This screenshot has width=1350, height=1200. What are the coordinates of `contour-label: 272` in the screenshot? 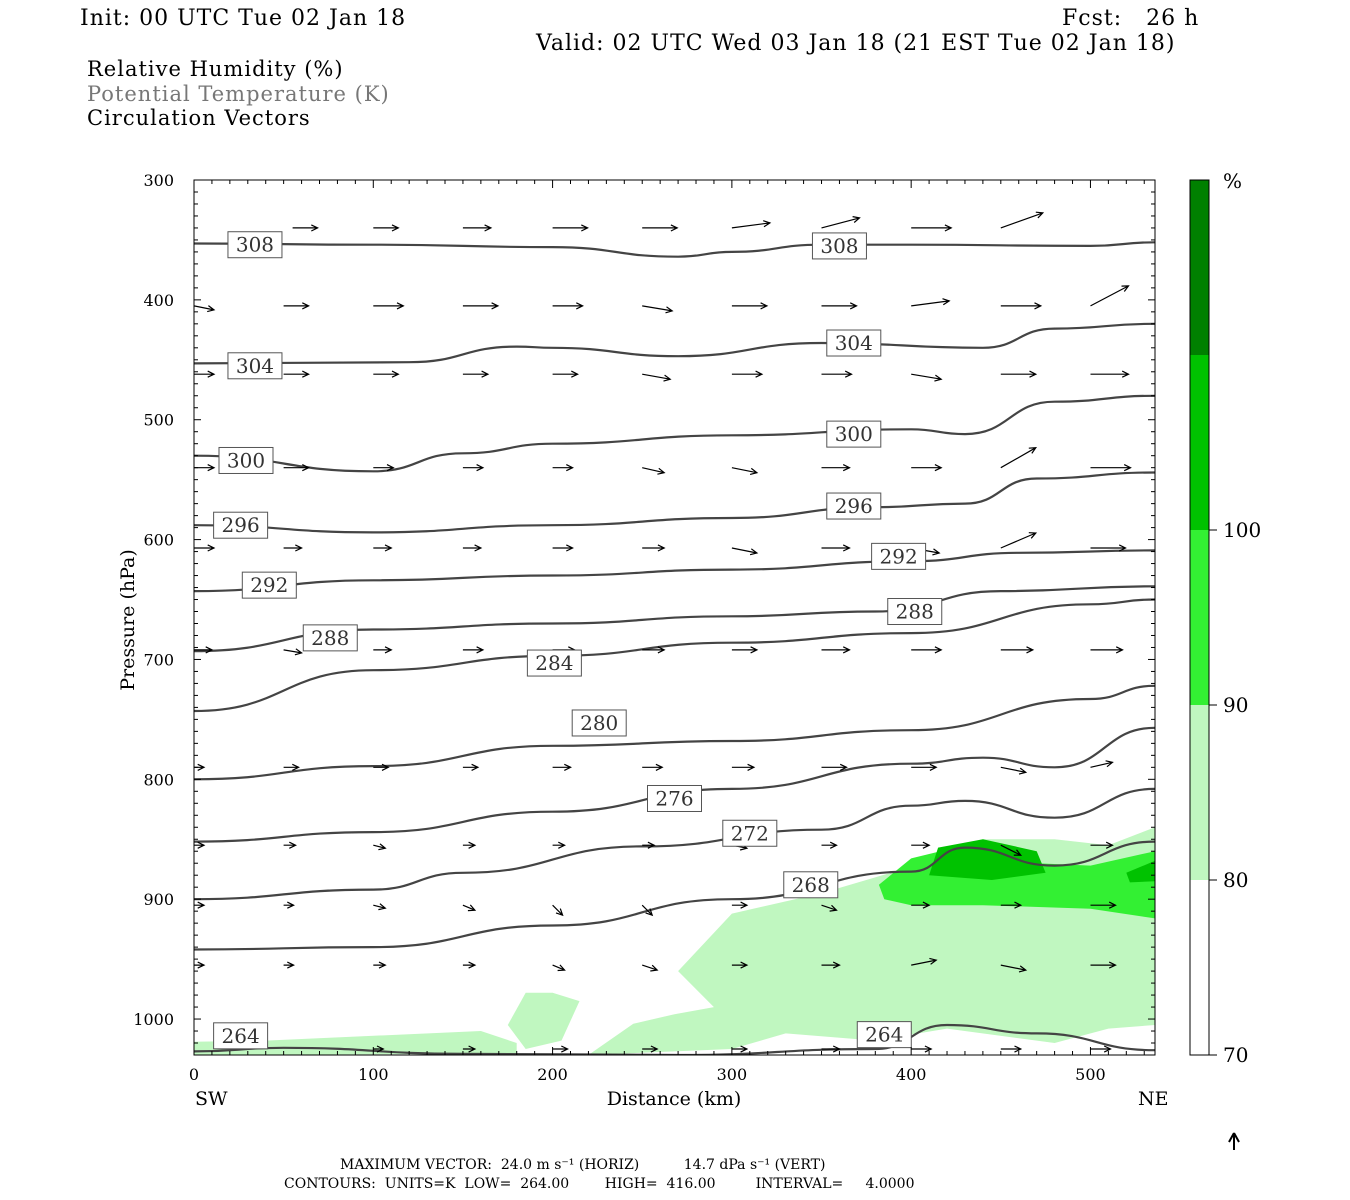 It's located at (750, 833).